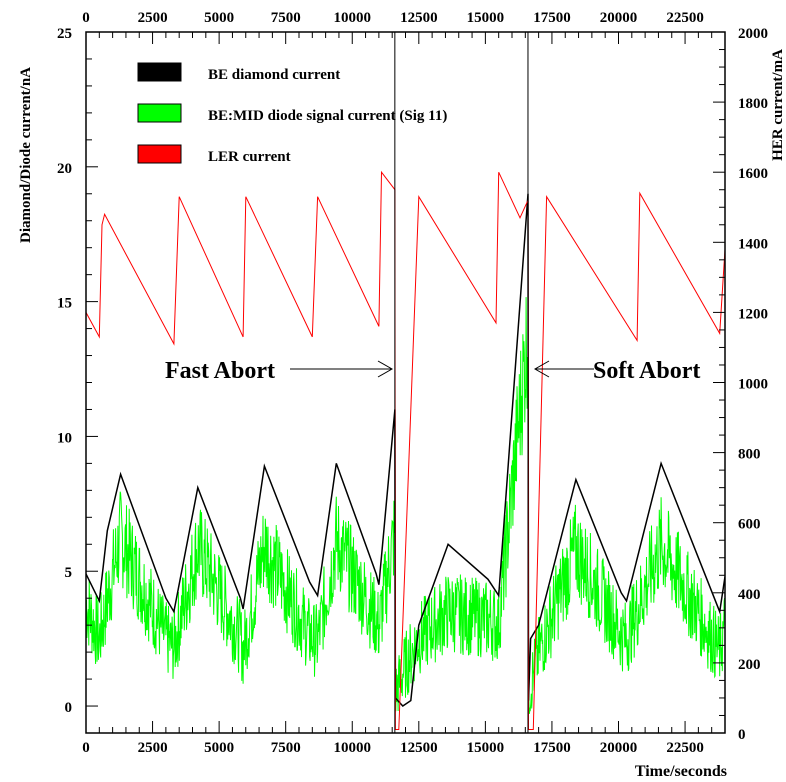 This screenshot has height=782, width=786. What do you see at coordinates (86, 748) in the screenshot?
I see `x-tick-label-bottom: 0` at bounding box center [86, 748].